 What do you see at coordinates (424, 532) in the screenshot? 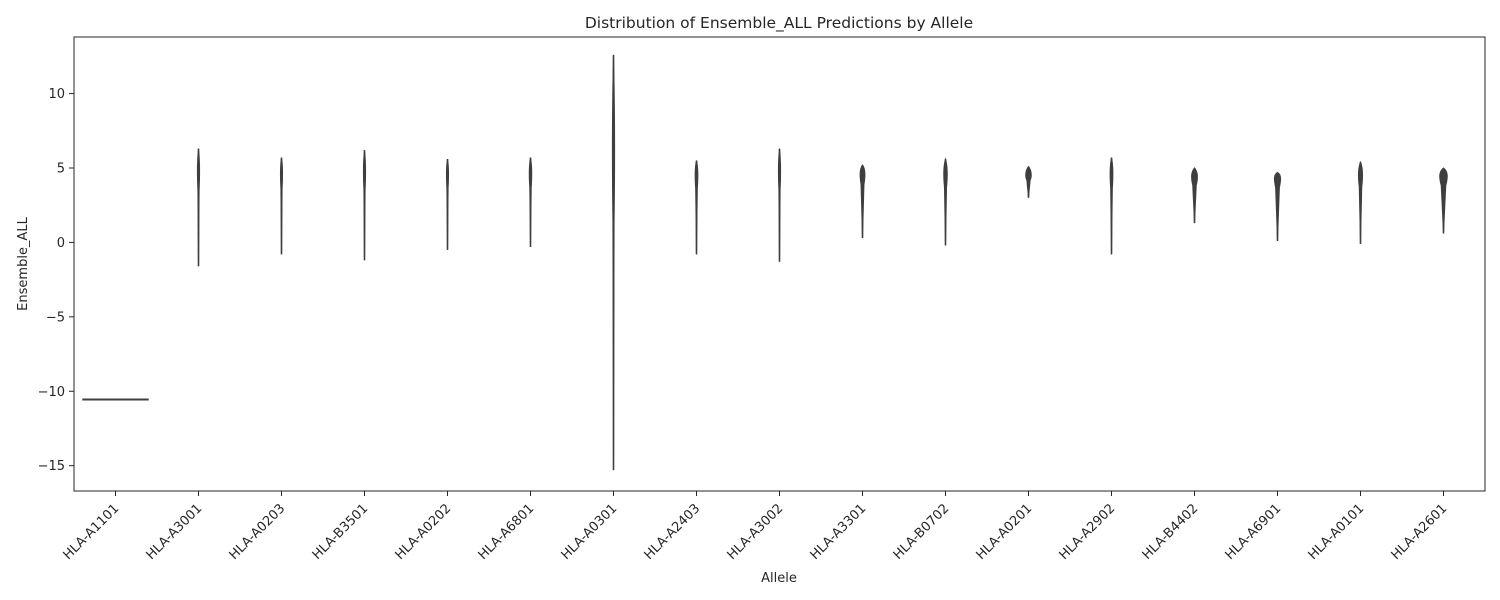
I see `x-tick-label: HLA-A0202` at bounding box center [424, 532].